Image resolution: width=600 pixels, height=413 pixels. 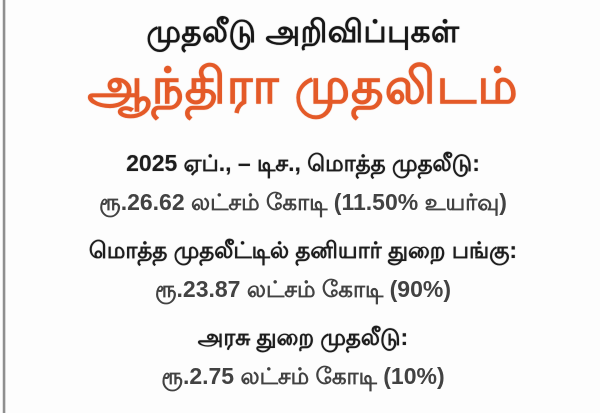 I want to click on stat-label: மொத்த முதலீட்டில் தனியார் துறை பங்கு:, so click(x=303, y=250).